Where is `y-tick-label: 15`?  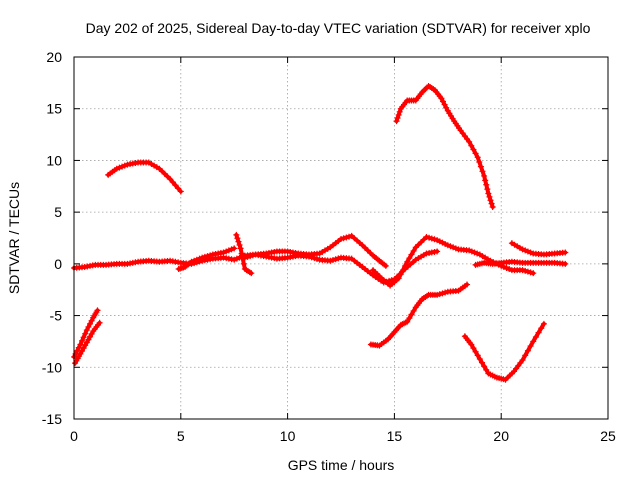
y-tick-label: 15 is located at coordinates (54, 109).